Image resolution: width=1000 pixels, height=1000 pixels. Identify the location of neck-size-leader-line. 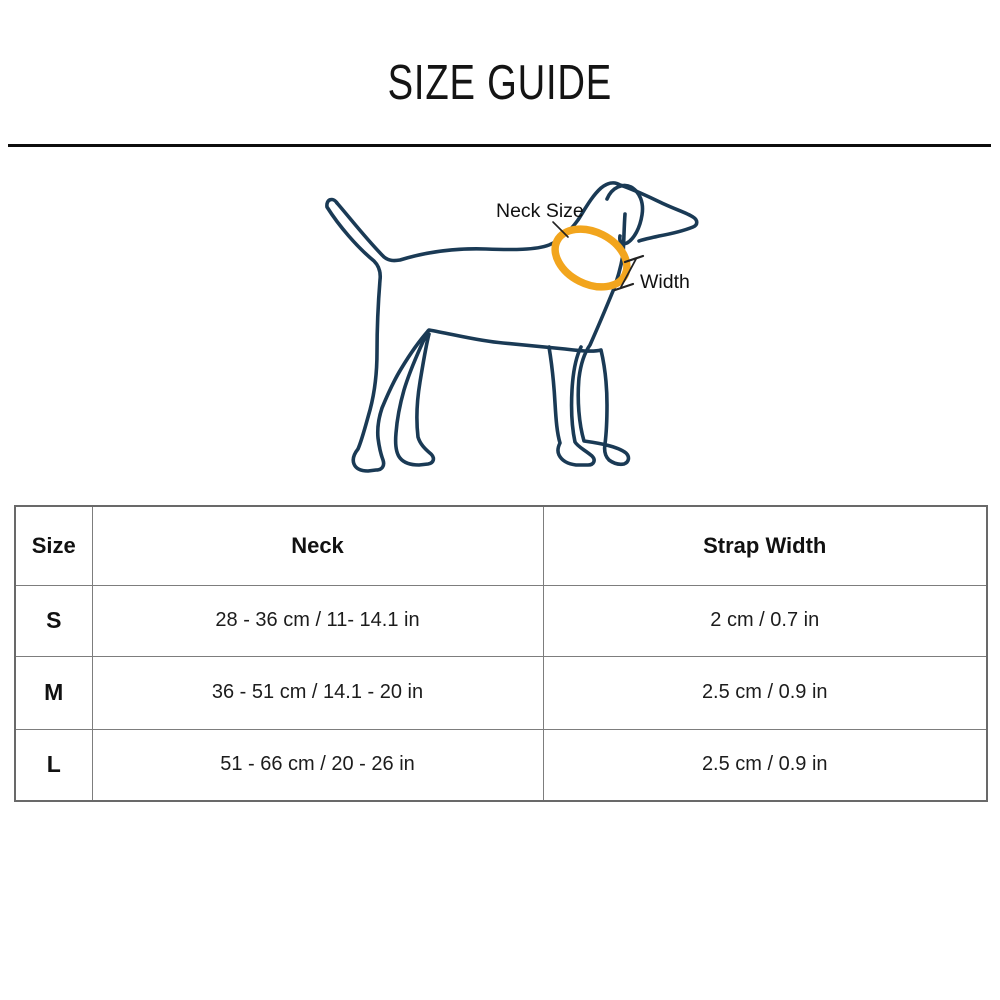
(560, 229).